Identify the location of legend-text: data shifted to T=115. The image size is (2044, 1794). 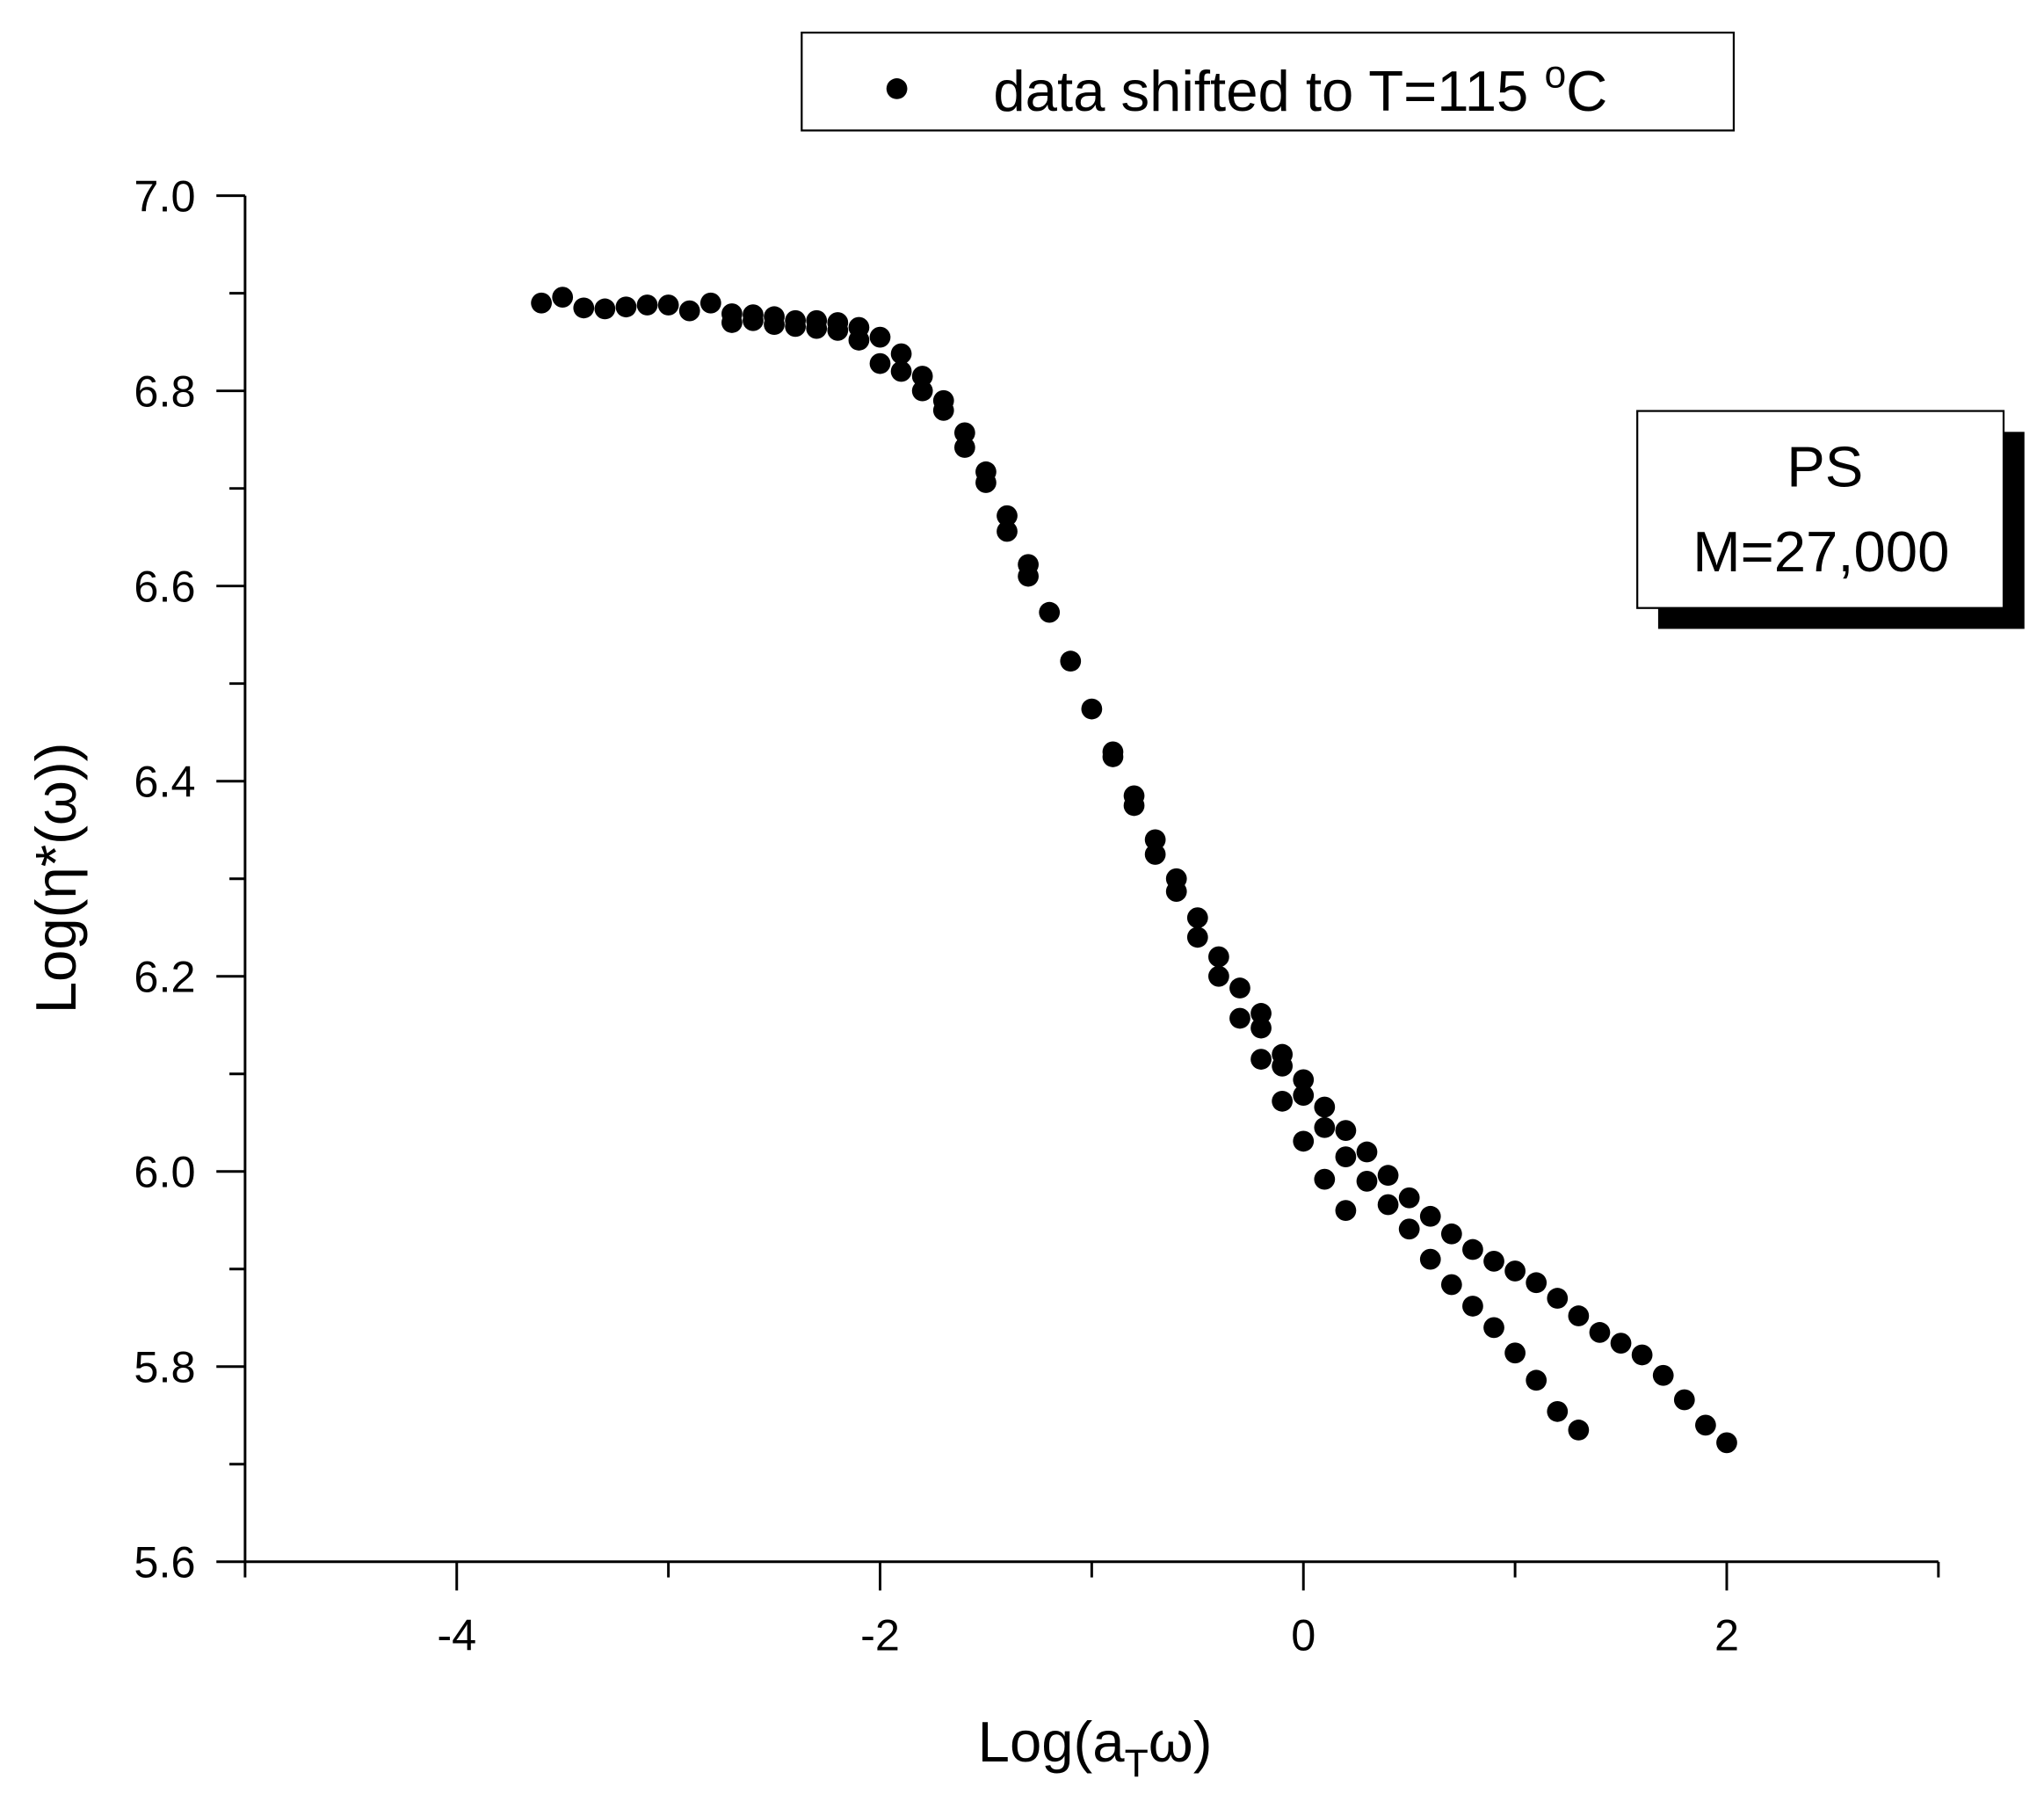
(1269, 91).